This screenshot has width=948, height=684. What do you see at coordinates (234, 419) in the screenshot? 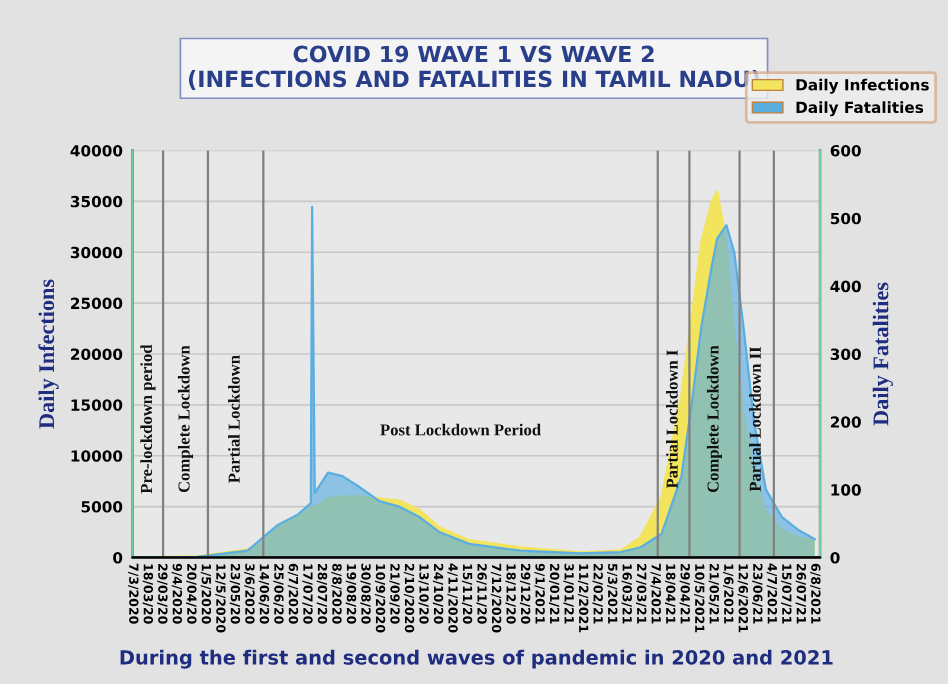
I see `annotation: Partial Lockdown` at bounding box center [234, 419].